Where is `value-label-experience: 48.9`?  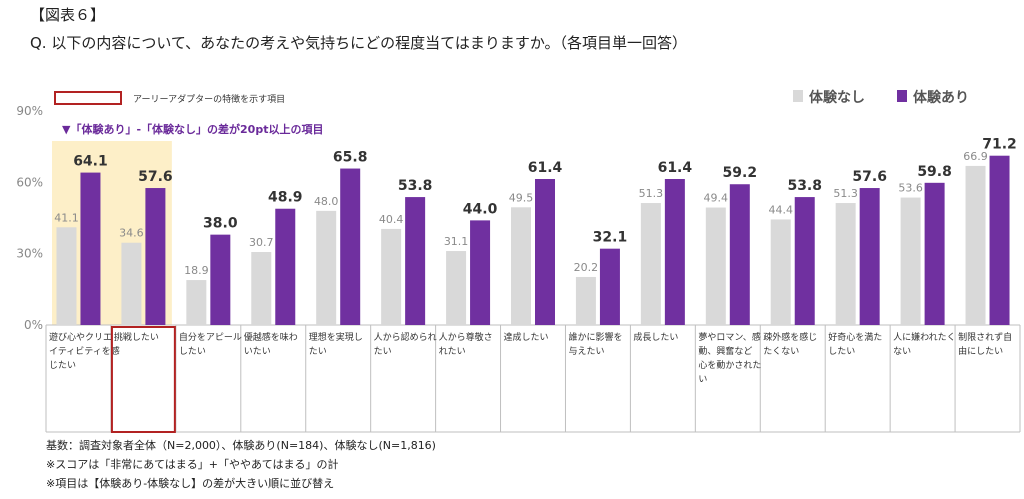
value-label-experience: 48.9 is located at coordinates (285, 198).